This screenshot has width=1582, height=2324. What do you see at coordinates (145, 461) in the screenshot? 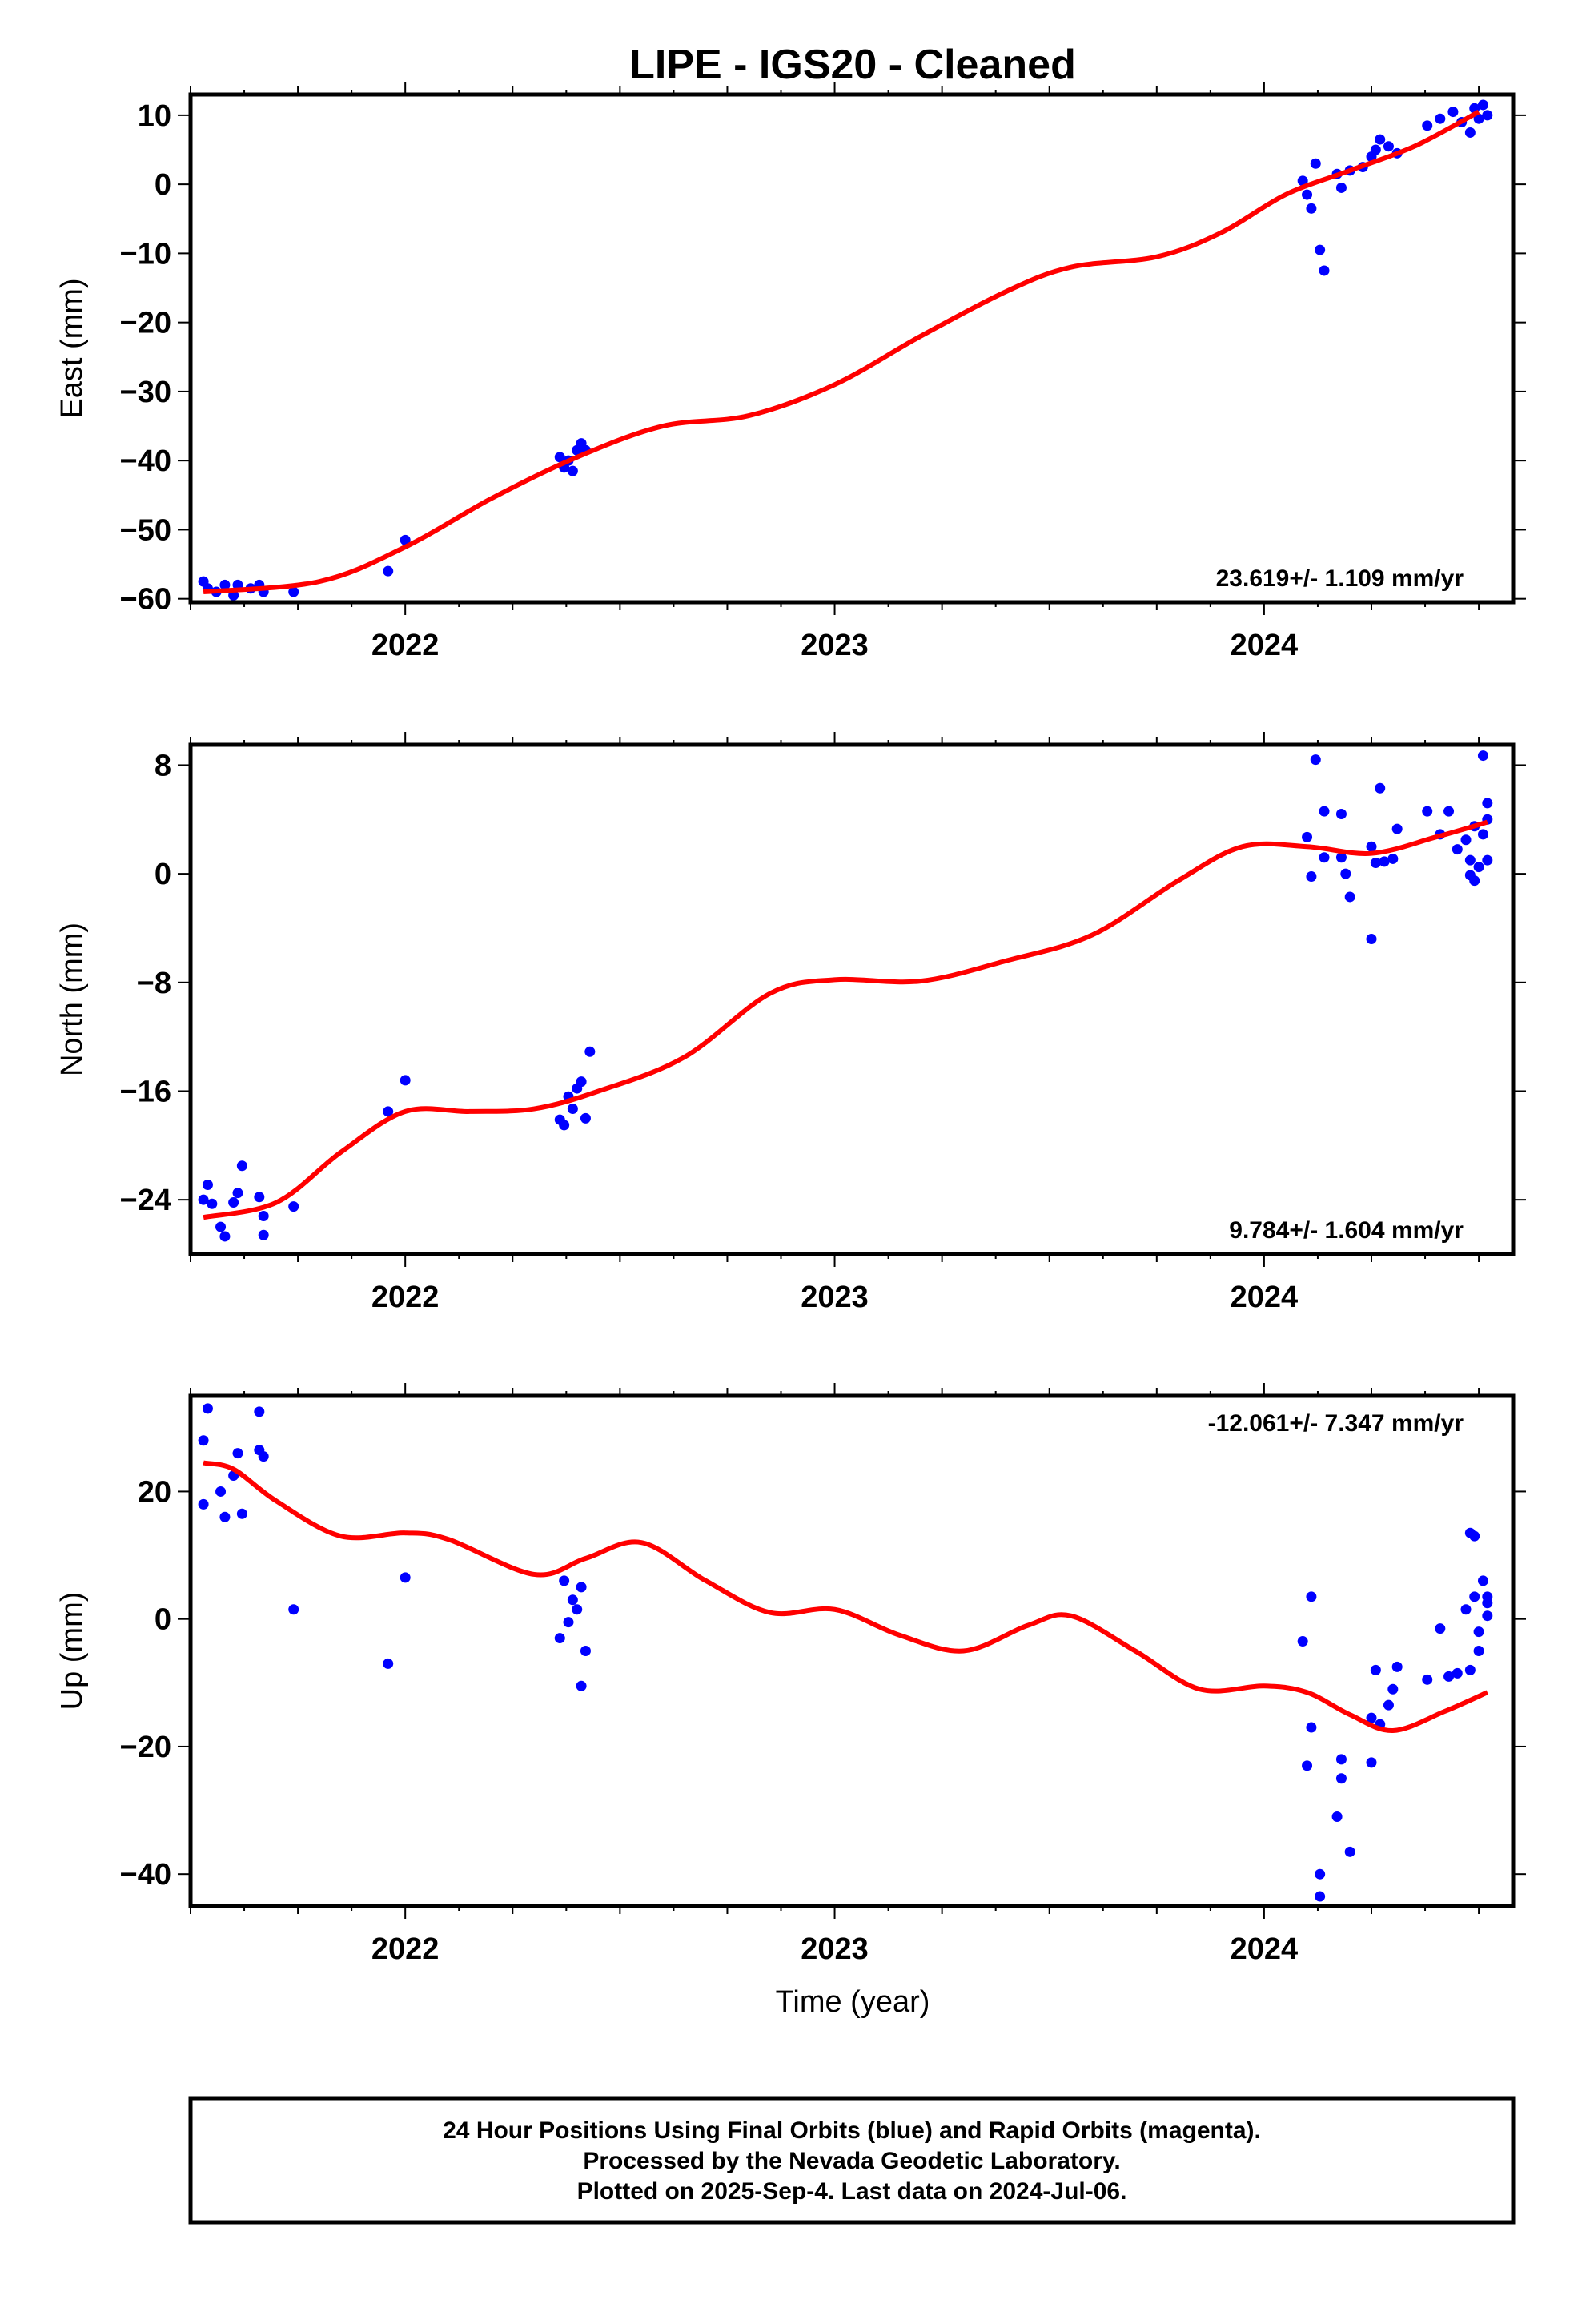
I see `y-tick-label: −40` at bounding box center [145, 461].